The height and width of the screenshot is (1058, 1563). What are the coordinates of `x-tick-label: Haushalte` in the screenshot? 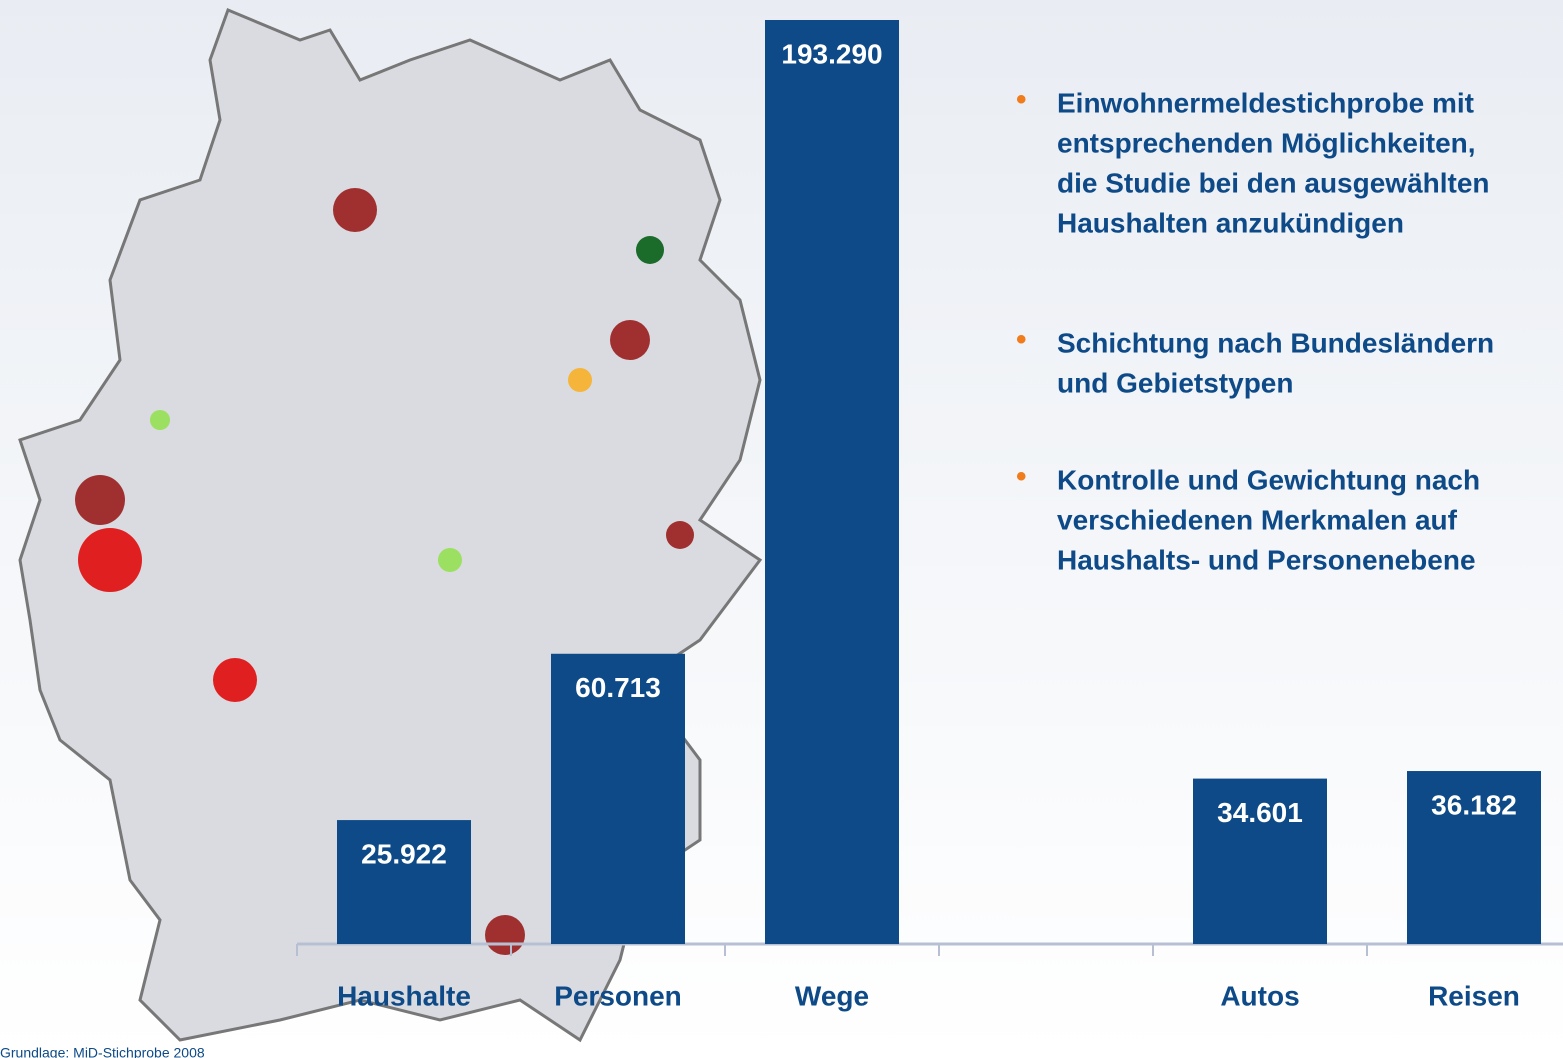 It's located at (404, 995).